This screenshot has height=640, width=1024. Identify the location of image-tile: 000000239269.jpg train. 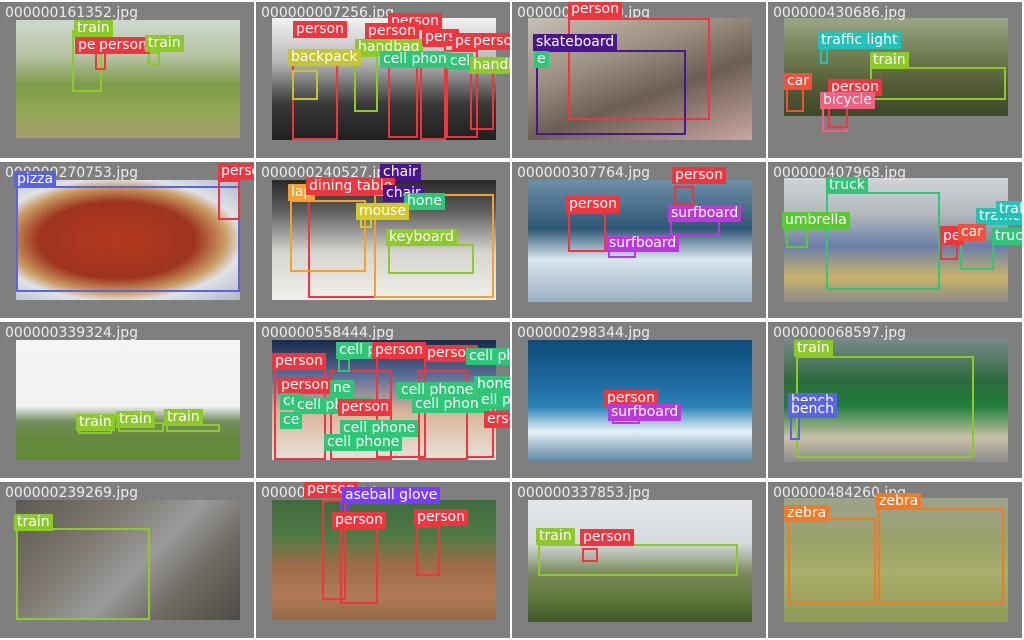
(127, 560).